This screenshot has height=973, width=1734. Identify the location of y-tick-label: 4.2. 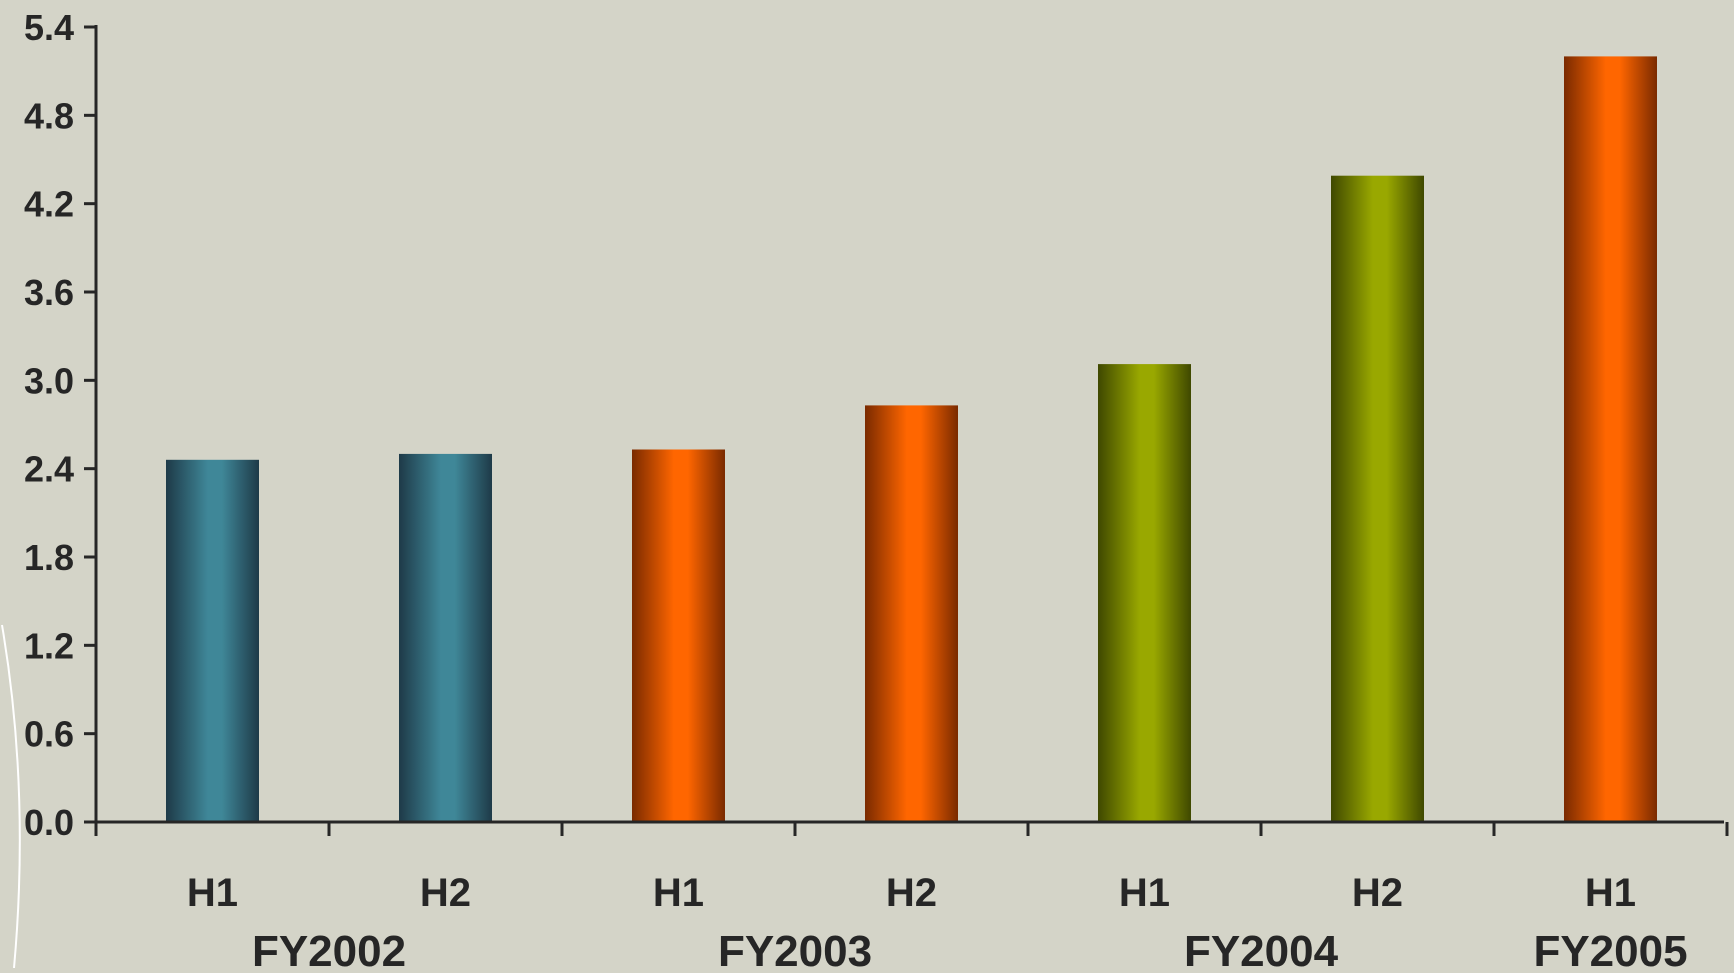
(49, 204).